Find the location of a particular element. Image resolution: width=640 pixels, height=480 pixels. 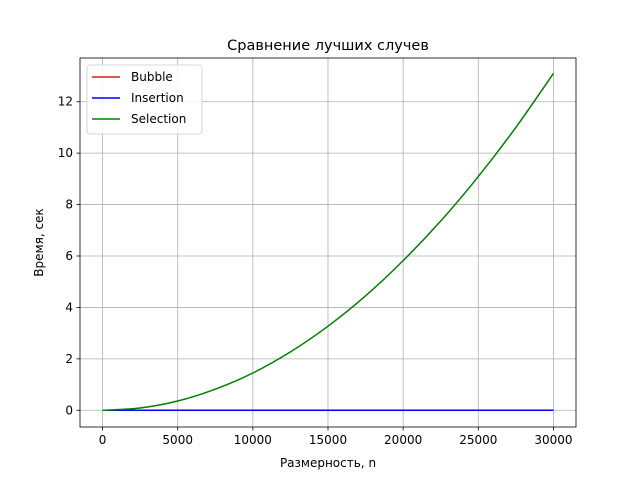

x-tick-label: 30000 is located at coordinates (553, 440).